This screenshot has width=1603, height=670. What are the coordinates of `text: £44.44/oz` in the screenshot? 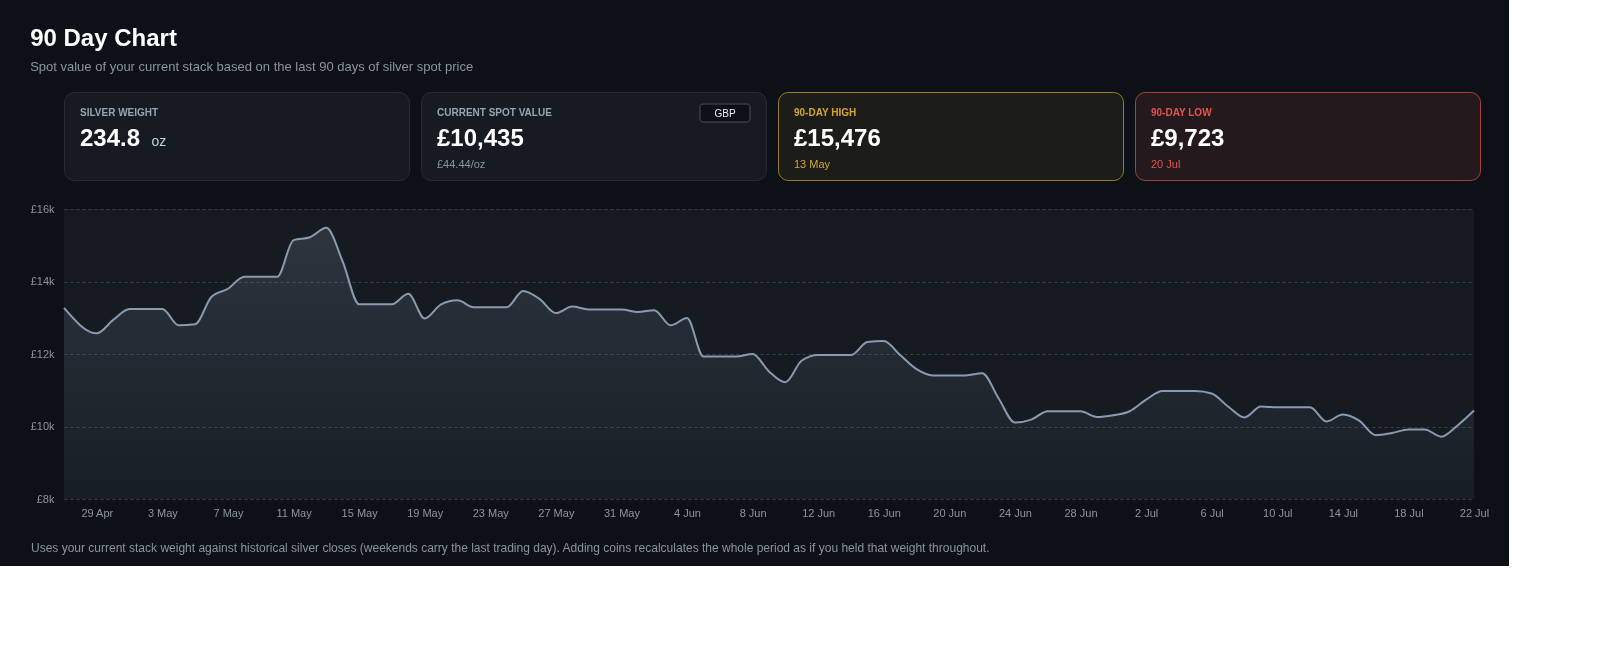 It's located at (461, 164).